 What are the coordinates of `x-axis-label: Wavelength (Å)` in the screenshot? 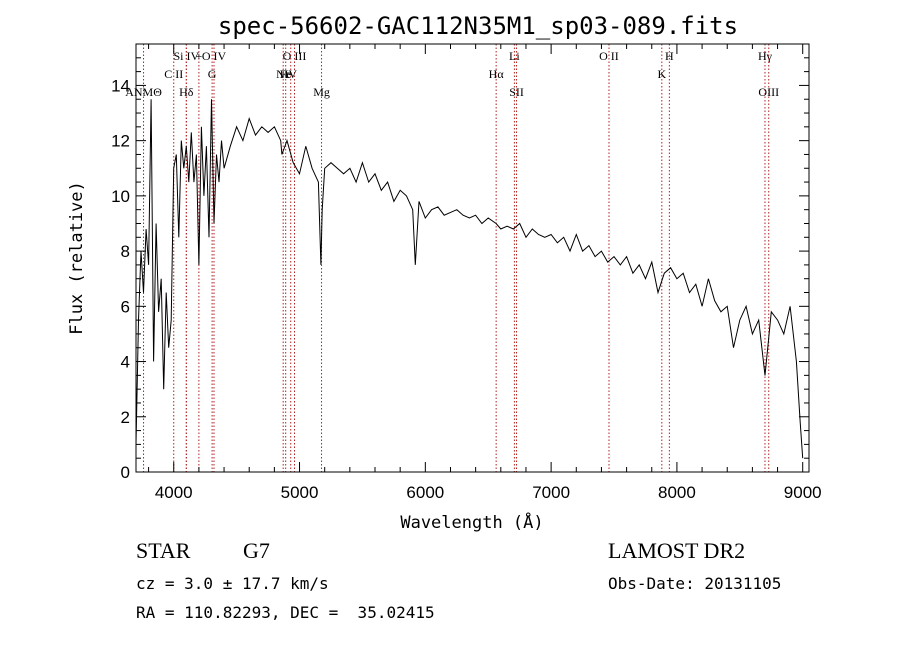 It's located at (471, 522).